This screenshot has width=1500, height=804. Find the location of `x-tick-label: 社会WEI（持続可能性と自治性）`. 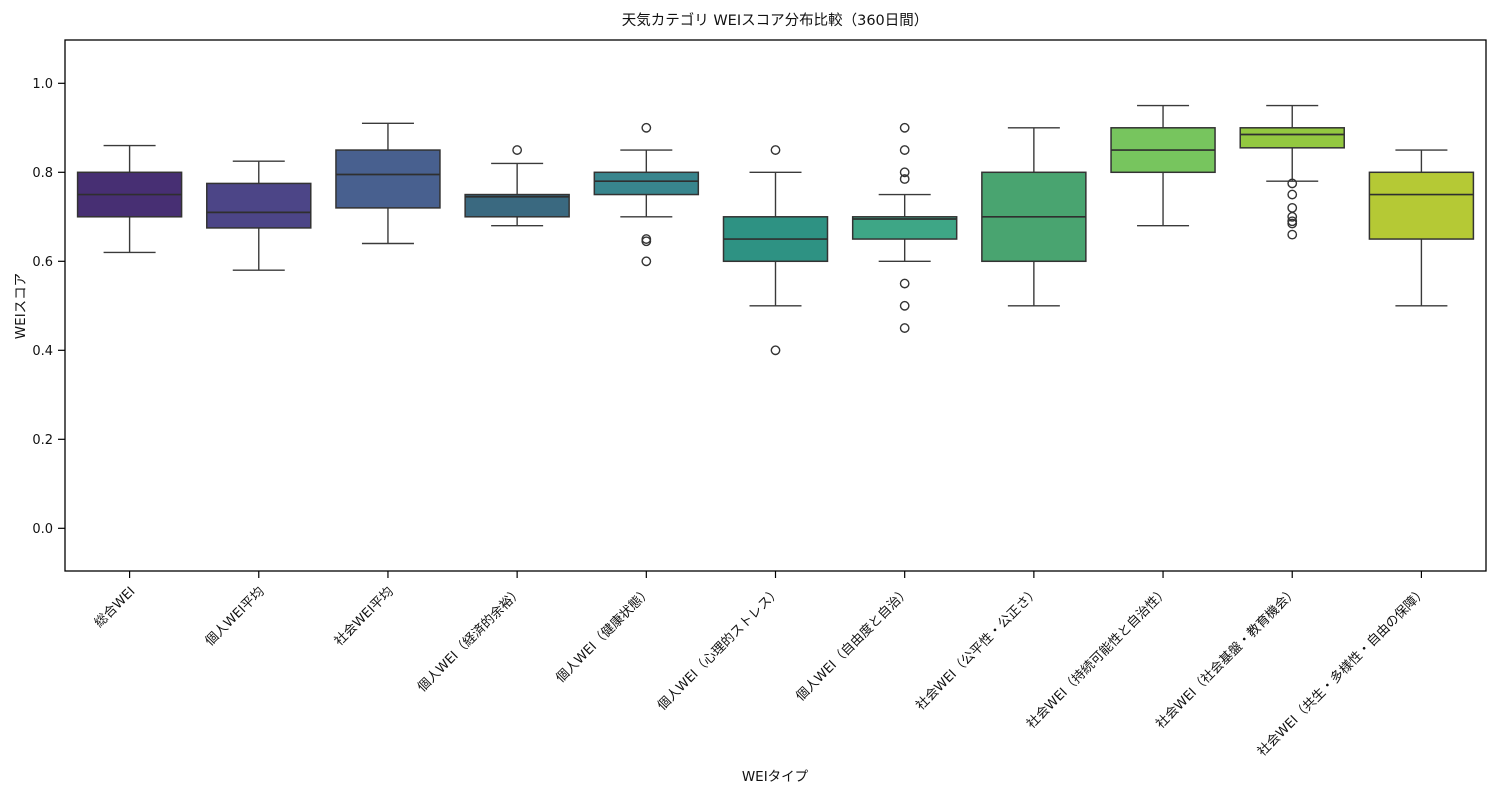

x-tick-label: 社会WEI（持続可能性と自治性） is located at coordinates (1097, 658).